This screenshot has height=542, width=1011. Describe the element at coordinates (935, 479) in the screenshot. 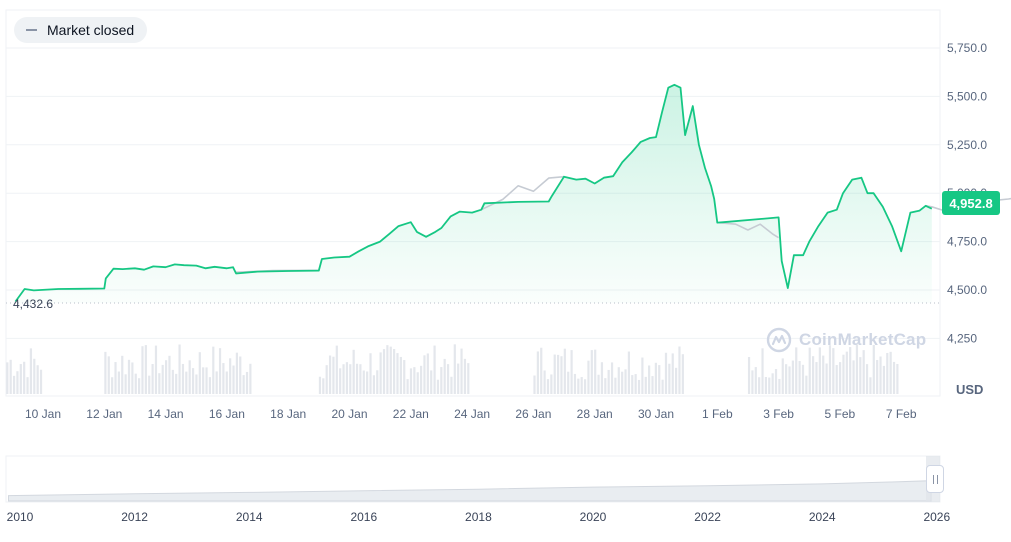

I see `range-handle` at that location.